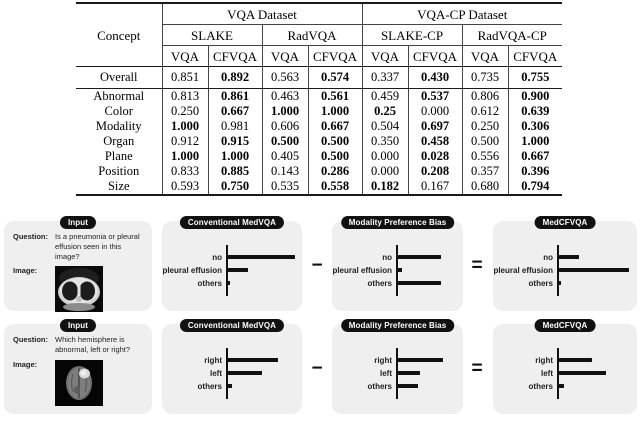  Describe the element at coordinates (434, 126) in the screenshot. I see `value-cell: 0.697` at that location.